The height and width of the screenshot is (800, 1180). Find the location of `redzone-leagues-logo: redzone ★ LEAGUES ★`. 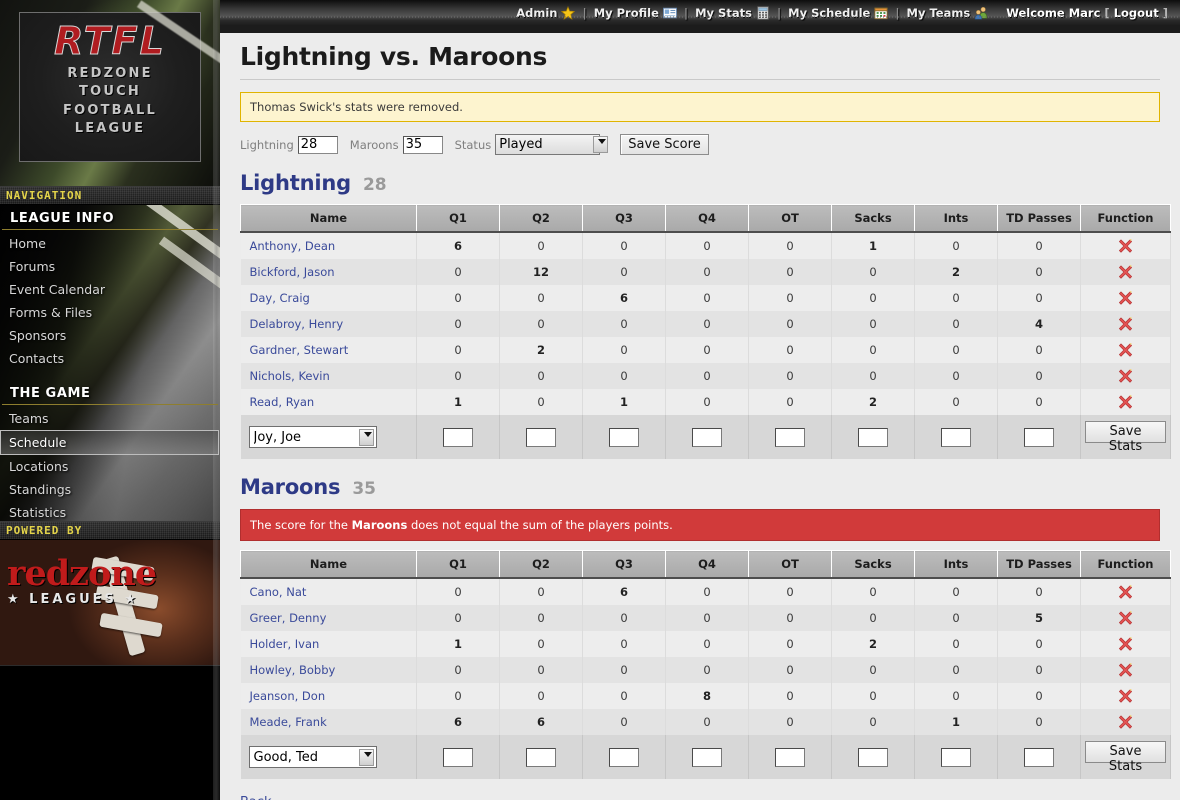

redzone-leagues-logo: redzone ★ LEAGUES ★ is located at coordinates (82, 580).